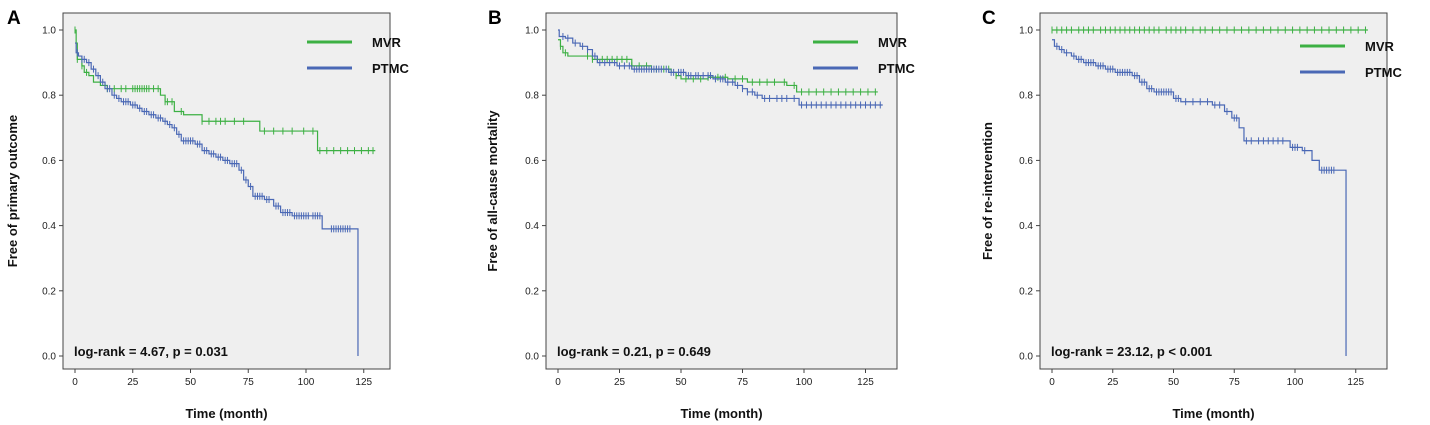 This screenshot has height=425, width=1430. I want to click on series-mvr, so click(1209, 30).